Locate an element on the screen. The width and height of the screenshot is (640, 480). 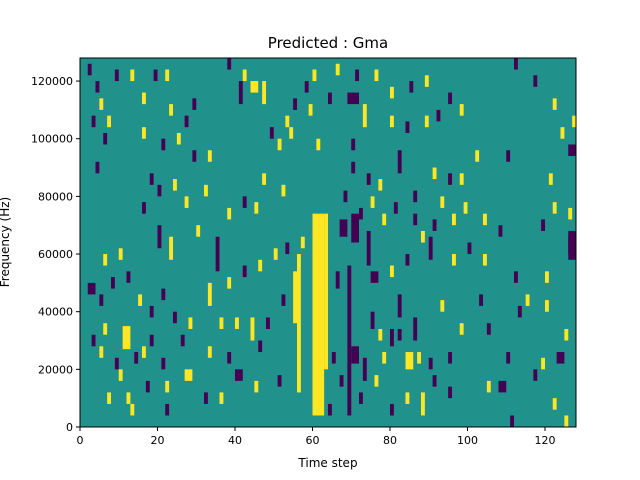
y-axis-label: Frequency (Hz) is located at coordinates (6, 242).